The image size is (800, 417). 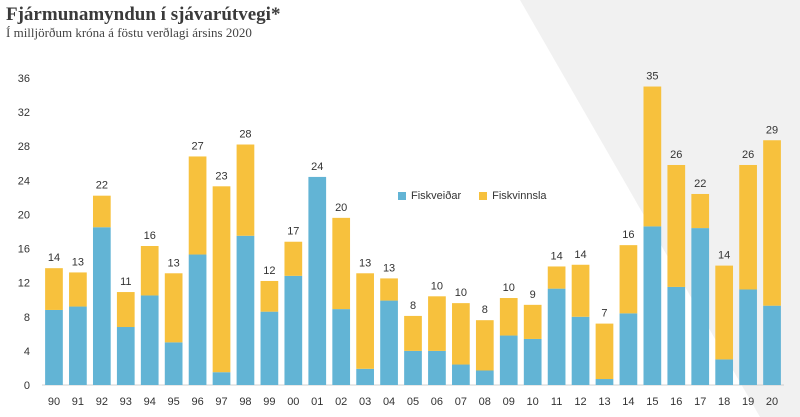 I want to click on x-tick-label: 20, so click(x=772, y=402).